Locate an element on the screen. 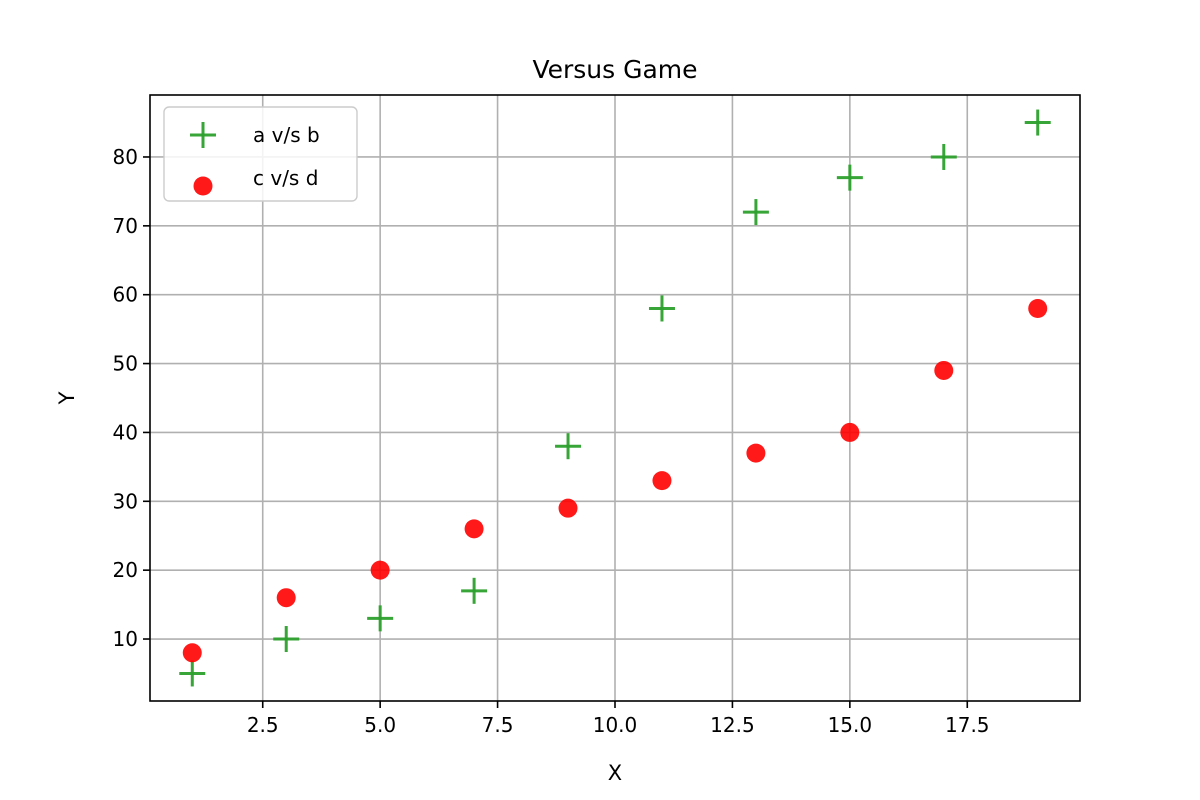  x-axis-ticks: 2.5 5.0 7.5 10.0 12.5 15.0 17.5 is located at coordinates (618, 719).